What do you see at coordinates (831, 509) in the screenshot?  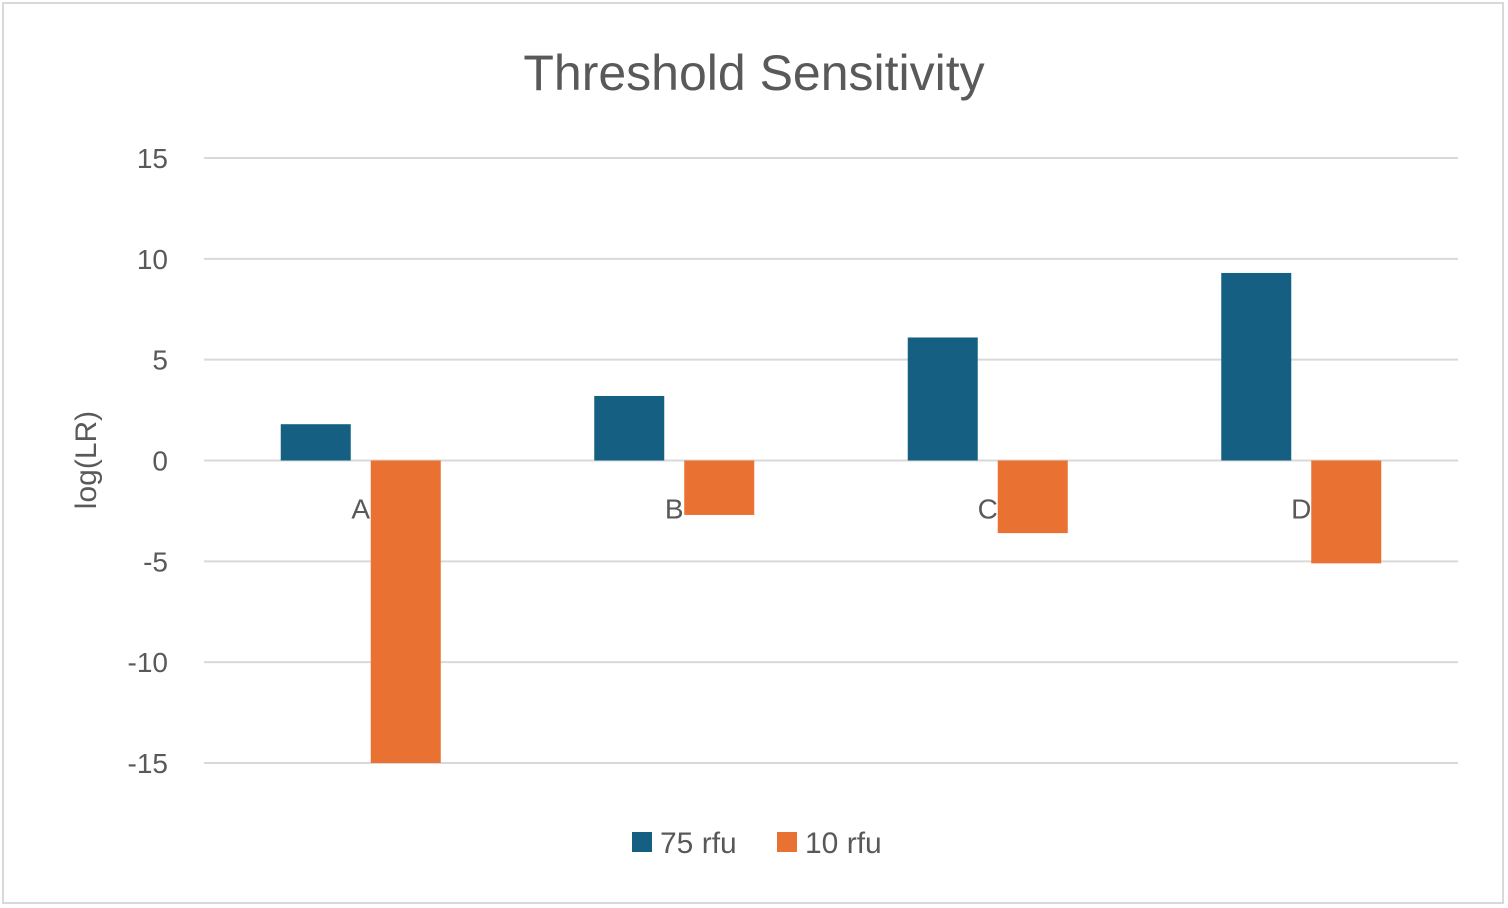 I see `category-labels: A B C D` at bounding box center [831, 509].